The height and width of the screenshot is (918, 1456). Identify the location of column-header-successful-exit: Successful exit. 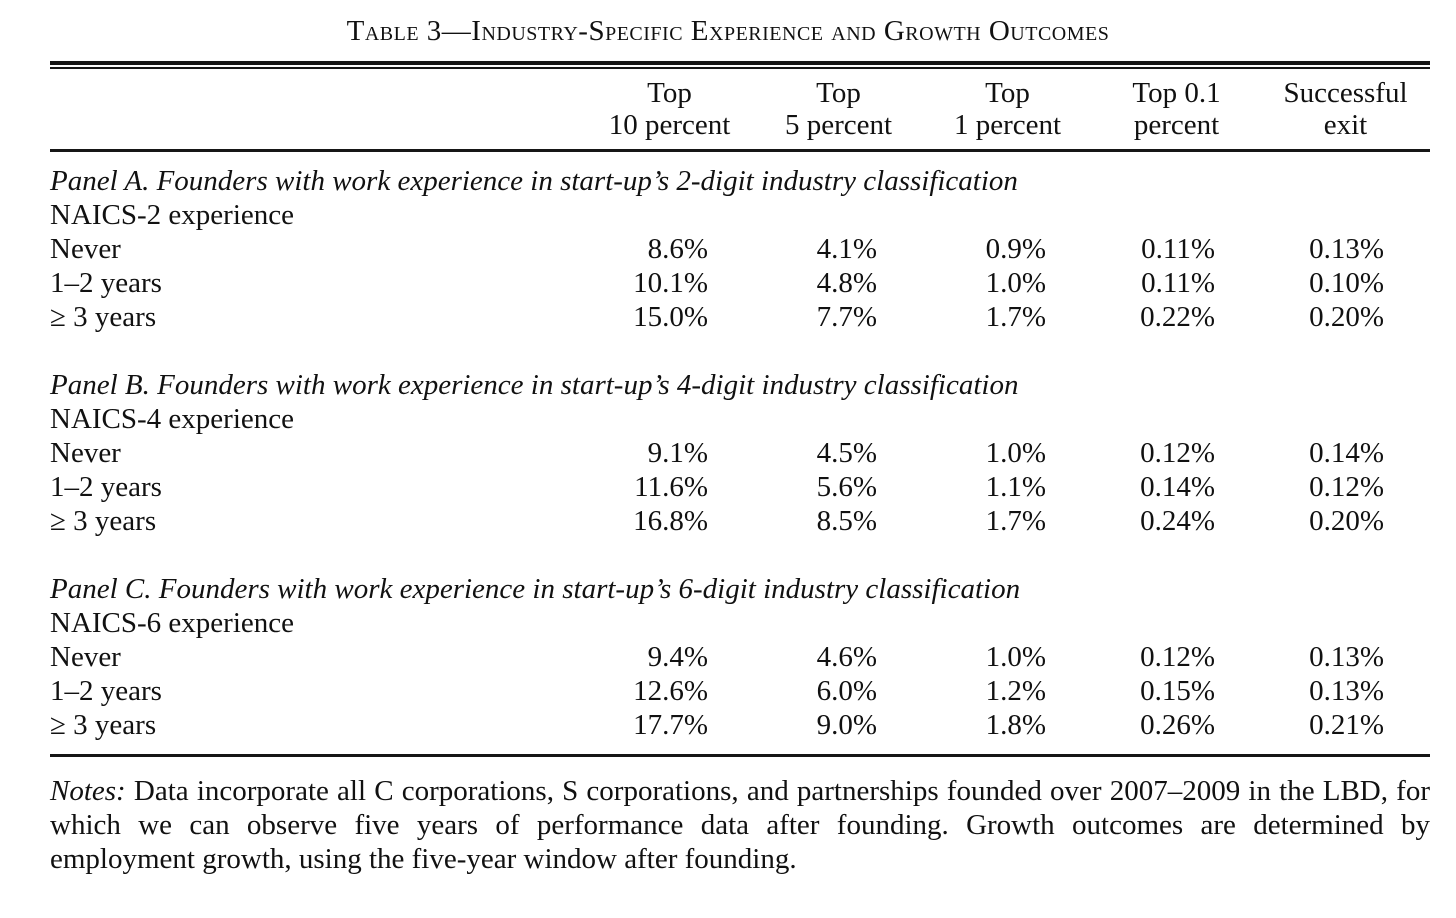
(1345, 110).